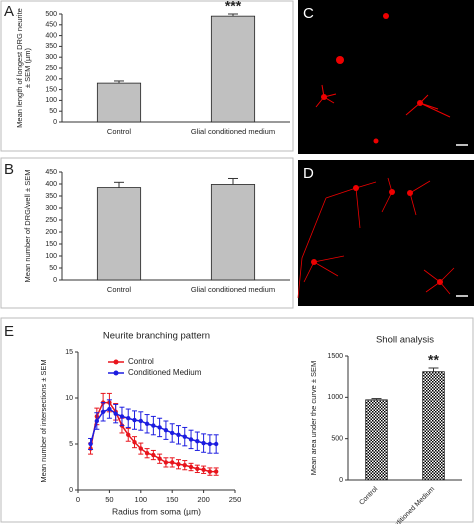  Describe the element at coordinates (27, 226) in the screenshot. I see `y-axis-label: Mean number of DRG/well ± SEM` at that location.